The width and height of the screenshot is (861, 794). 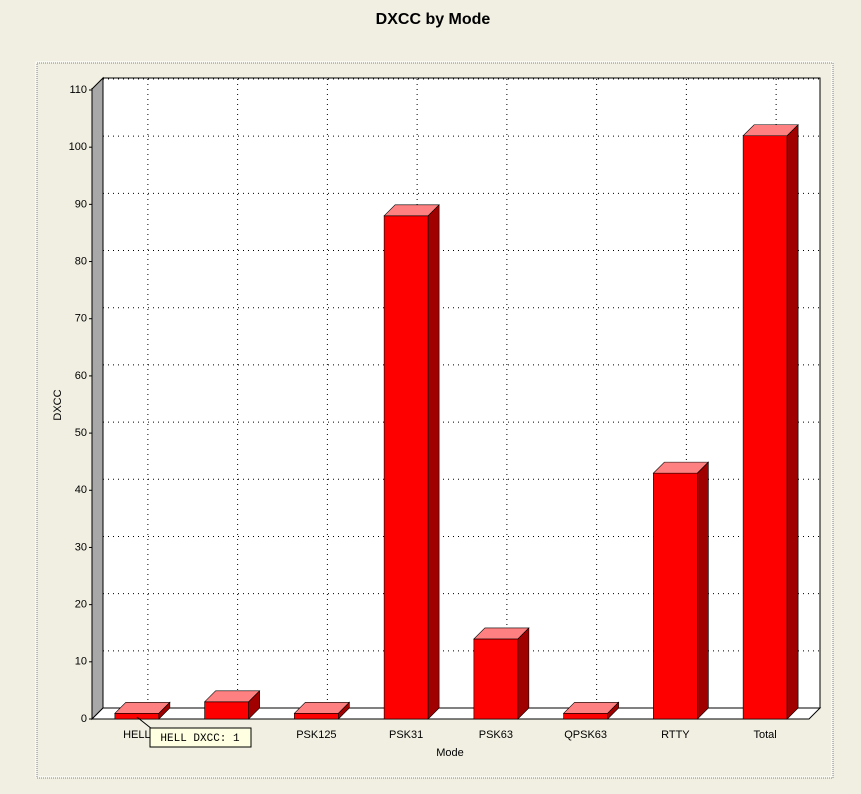 What do you see at coordinates (406, 735) in the screenshot?
I see `x-tick-label: PSK31` at bounding box center [406, 735].